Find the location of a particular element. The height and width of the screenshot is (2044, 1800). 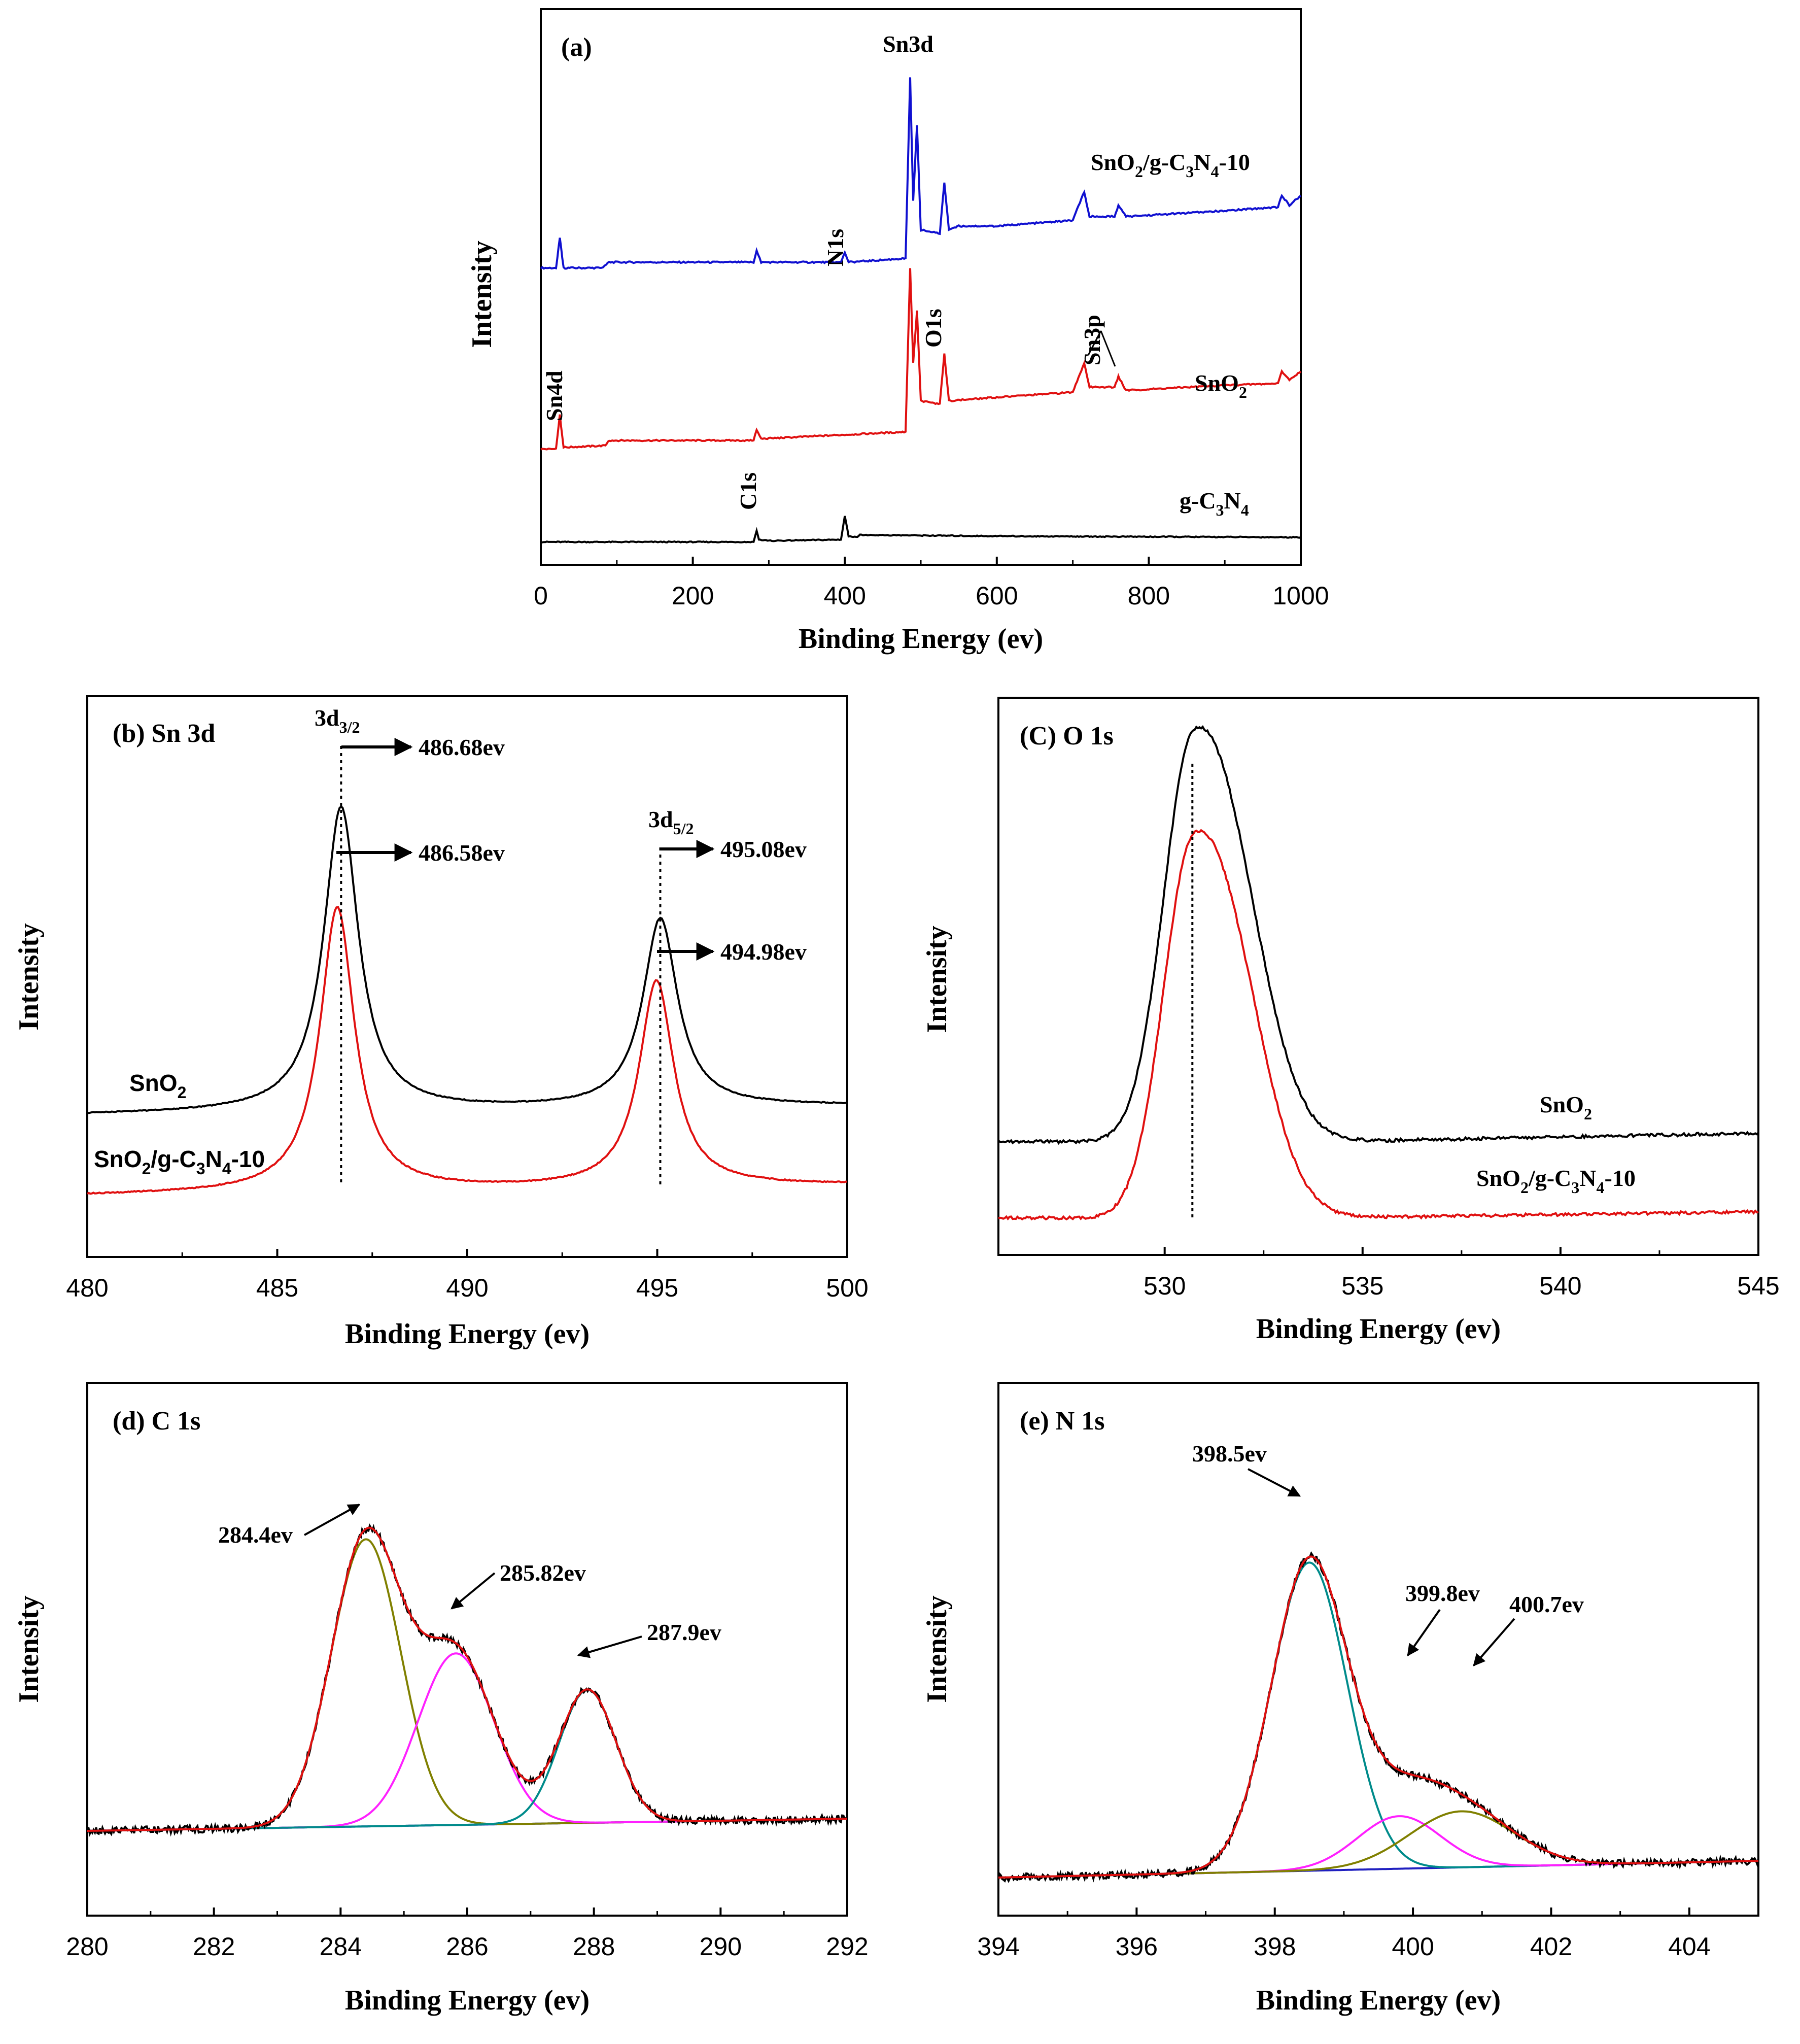

x-tick-label: 400 is located at coordinates (844, 596).